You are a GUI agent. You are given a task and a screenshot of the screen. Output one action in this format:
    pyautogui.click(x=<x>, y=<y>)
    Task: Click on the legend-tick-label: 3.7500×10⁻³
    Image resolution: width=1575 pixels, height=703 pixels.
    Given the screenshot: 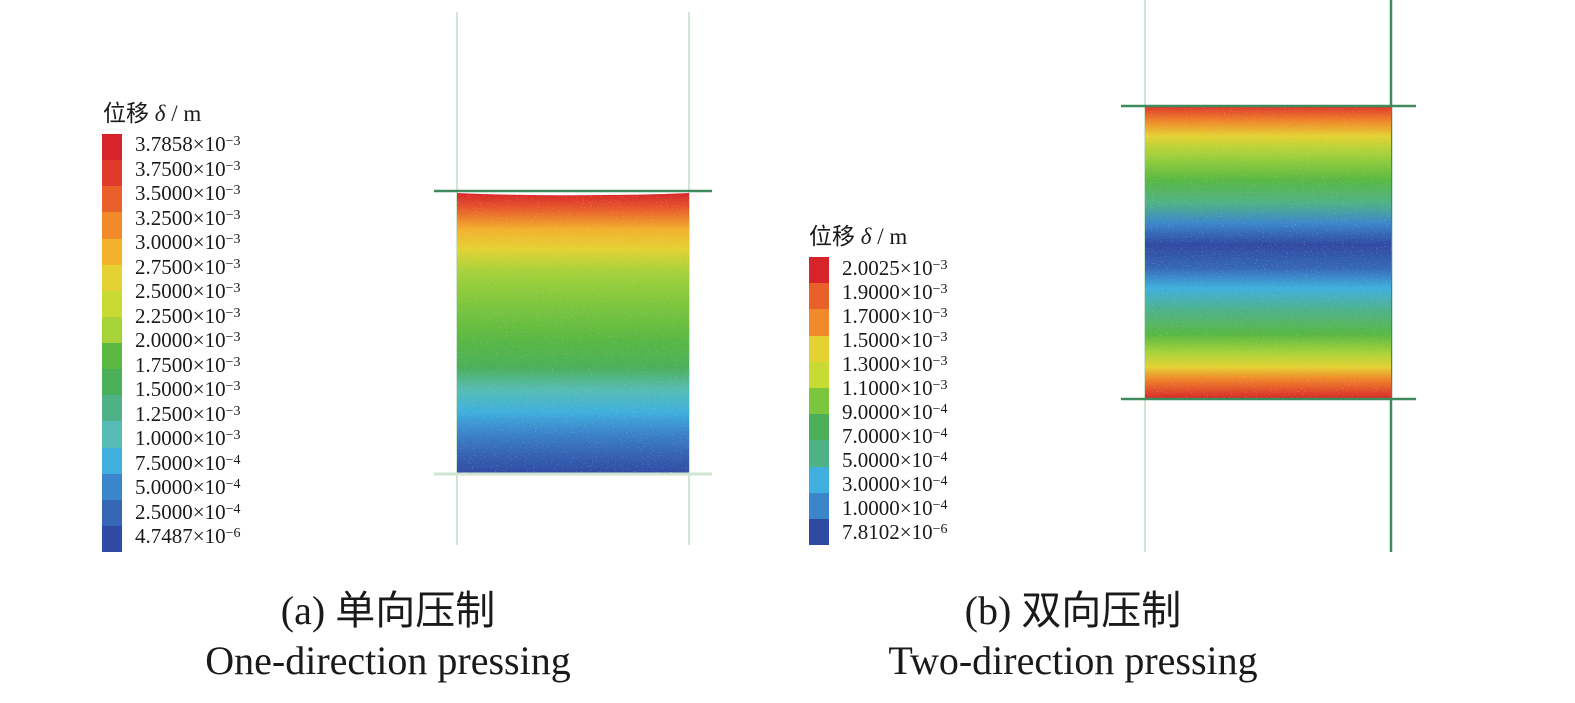 What is the action you would take?
    pyautogui.click(x=188, y=168)
    